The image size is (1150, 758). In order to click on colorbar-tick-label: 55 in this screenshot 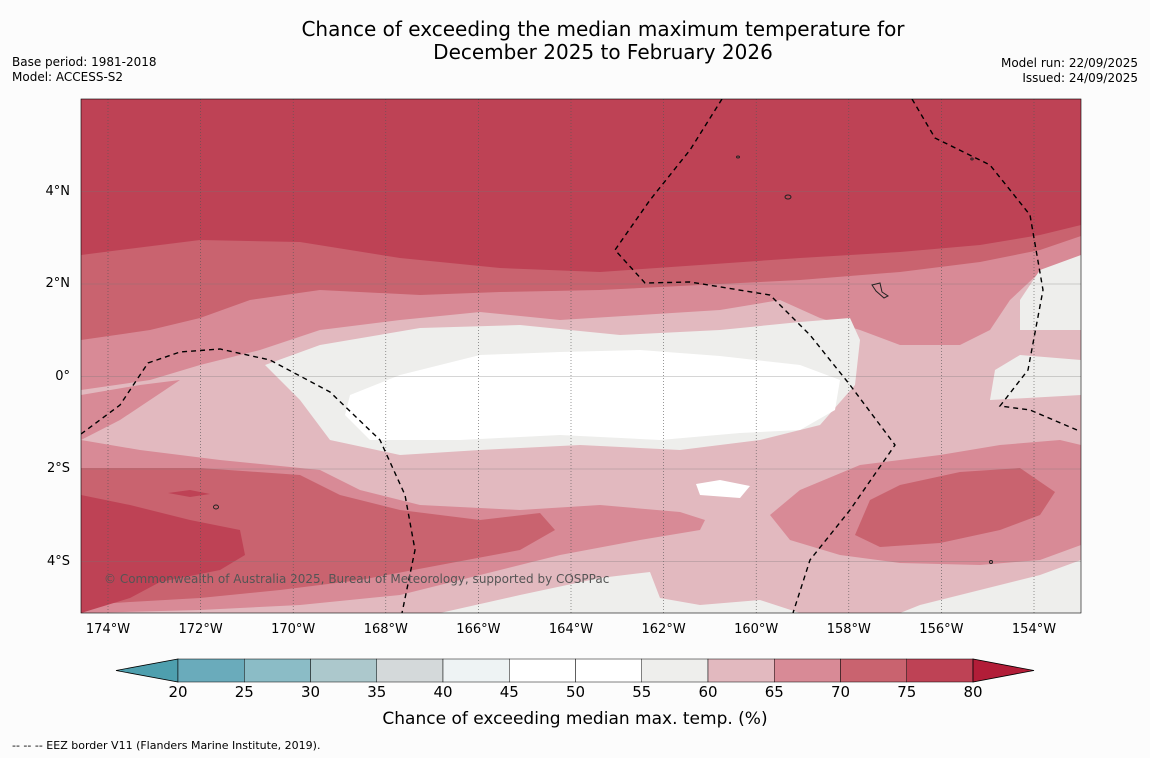, I will do `click(642, 692)`.